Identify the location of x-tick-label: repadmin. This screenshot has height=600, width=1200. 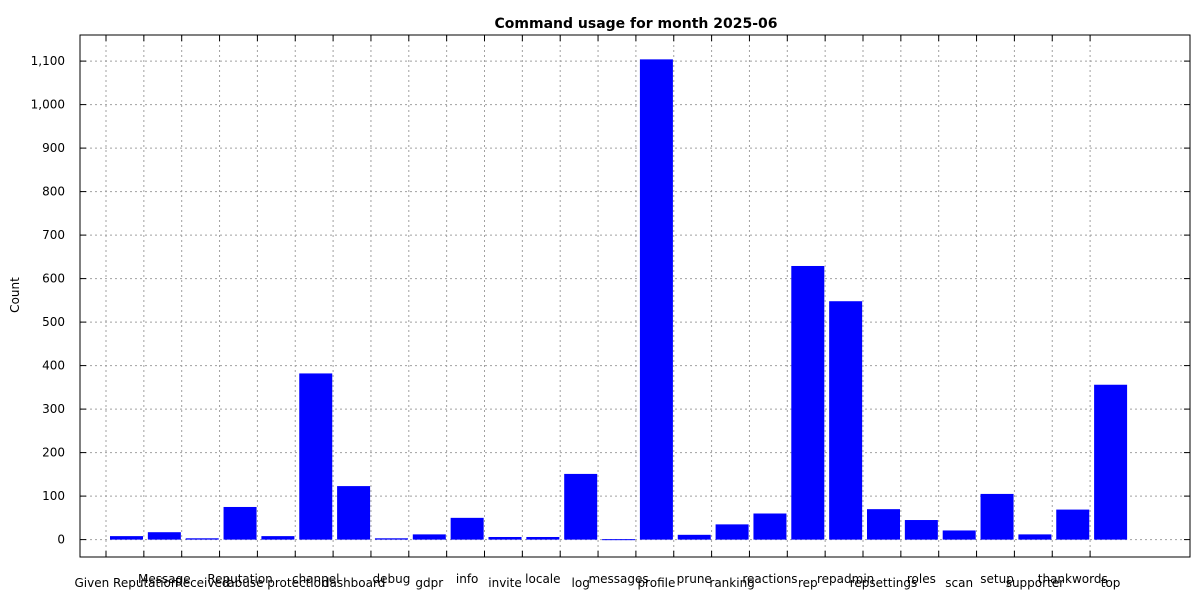
(845, 579).